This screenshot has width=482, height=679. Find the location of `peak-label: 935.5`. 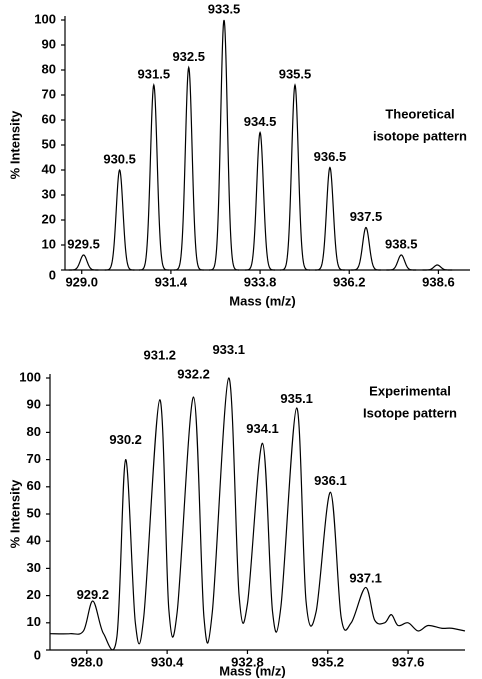

peak-label: 935.5 is located at coordinates (295, 73).